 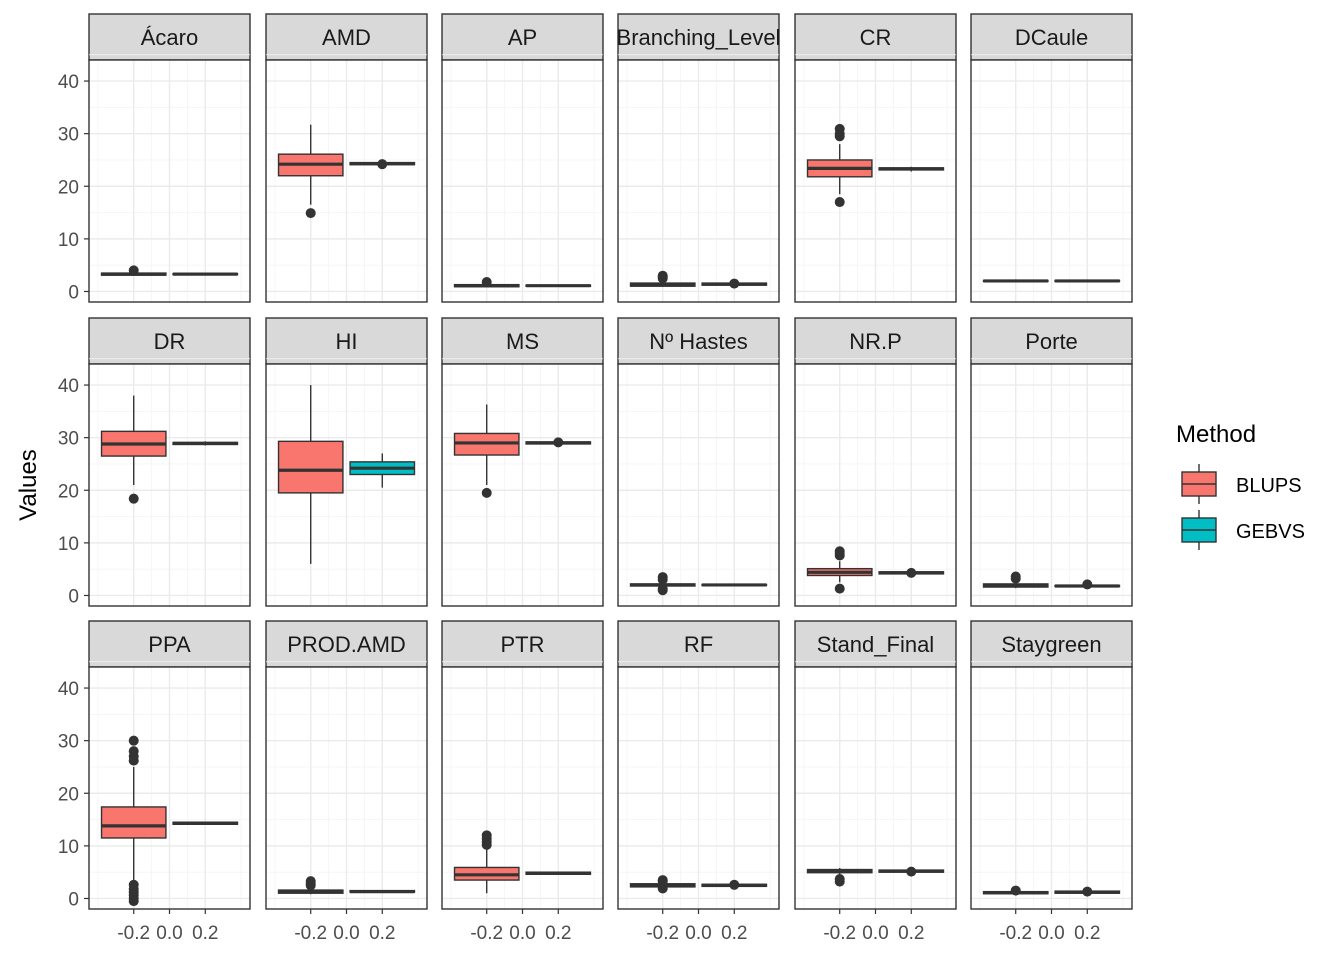 I want to click on legend-title: Method, so click(x=1216, y=434).